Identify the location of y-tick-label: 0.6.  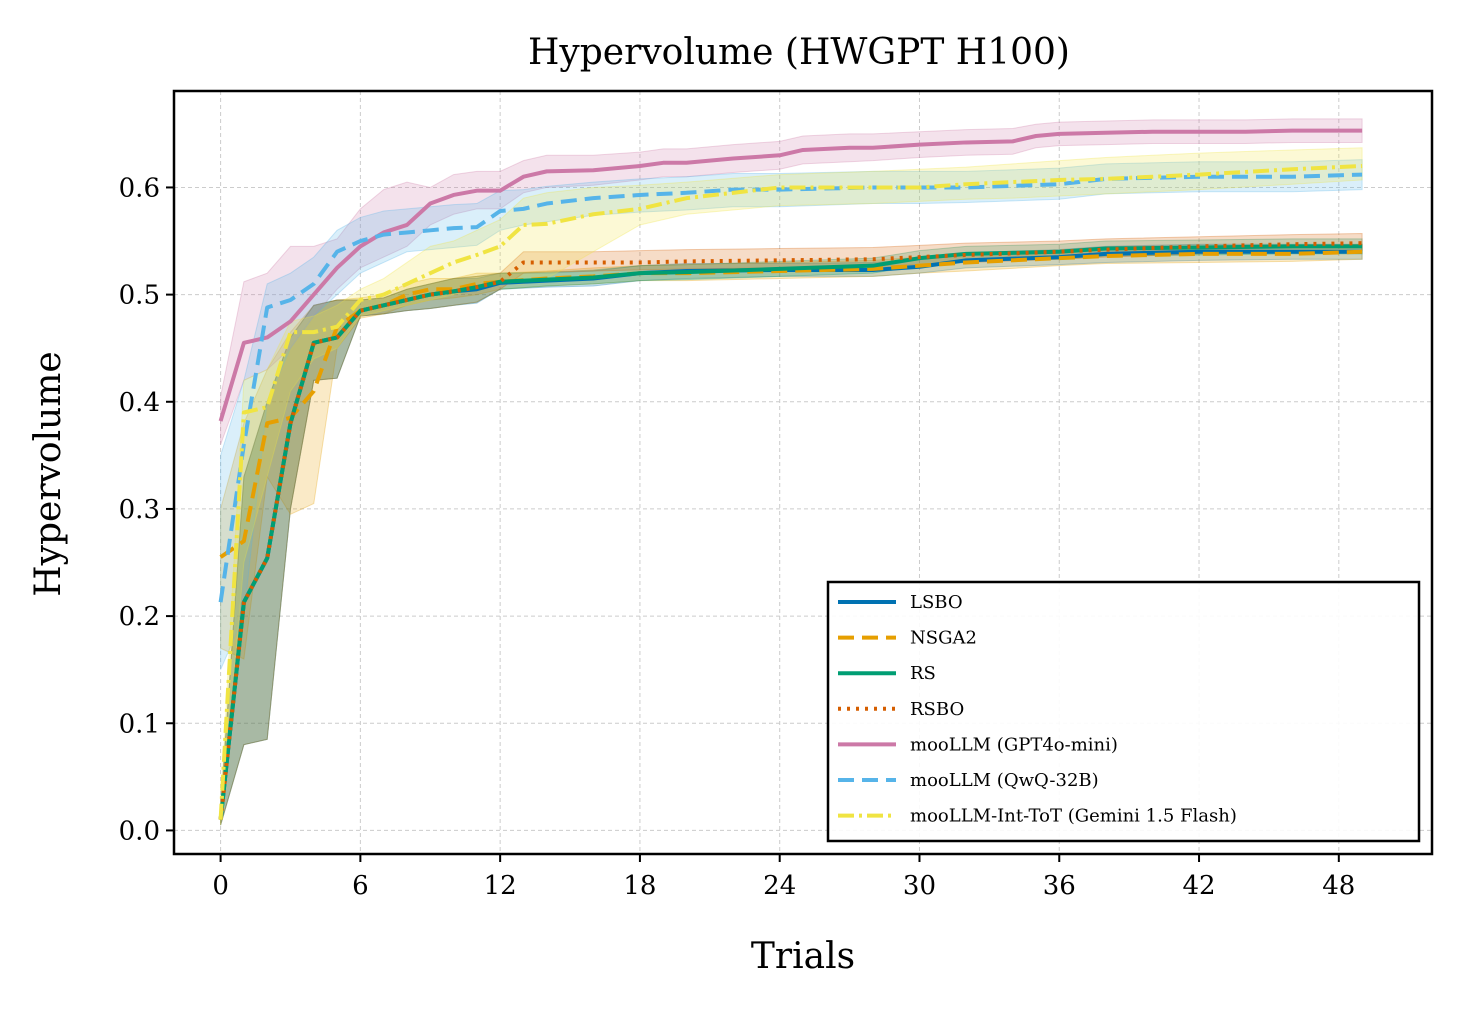
(139, 188).